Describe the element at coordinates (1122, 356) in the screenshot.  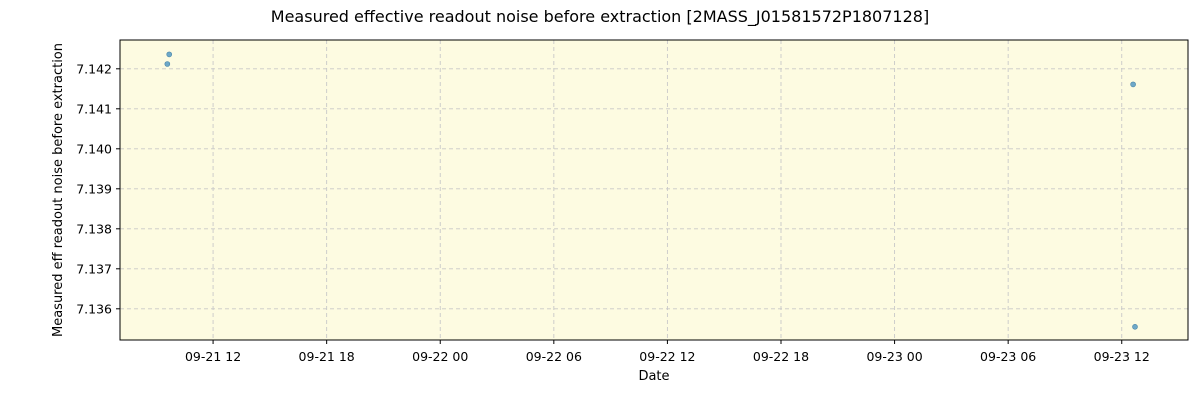
I see `x-tick-label: 09-23 12` at that location.